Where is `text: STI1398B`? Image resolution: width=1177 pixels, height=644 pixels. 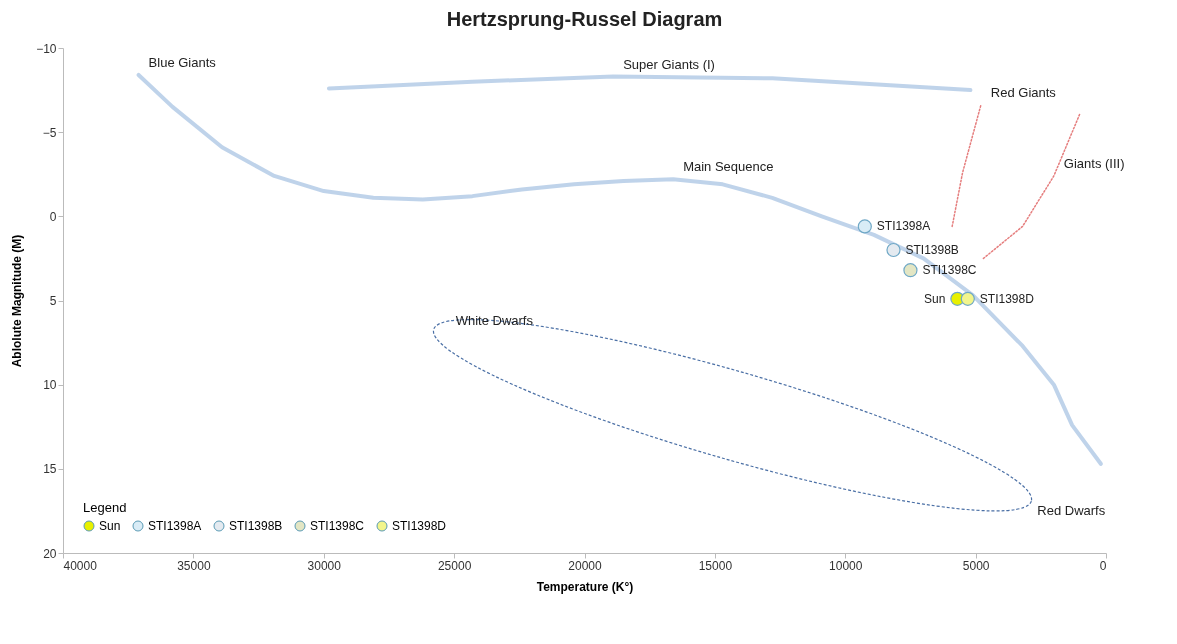
text: STI1398B is located at coordinates (932, 250).